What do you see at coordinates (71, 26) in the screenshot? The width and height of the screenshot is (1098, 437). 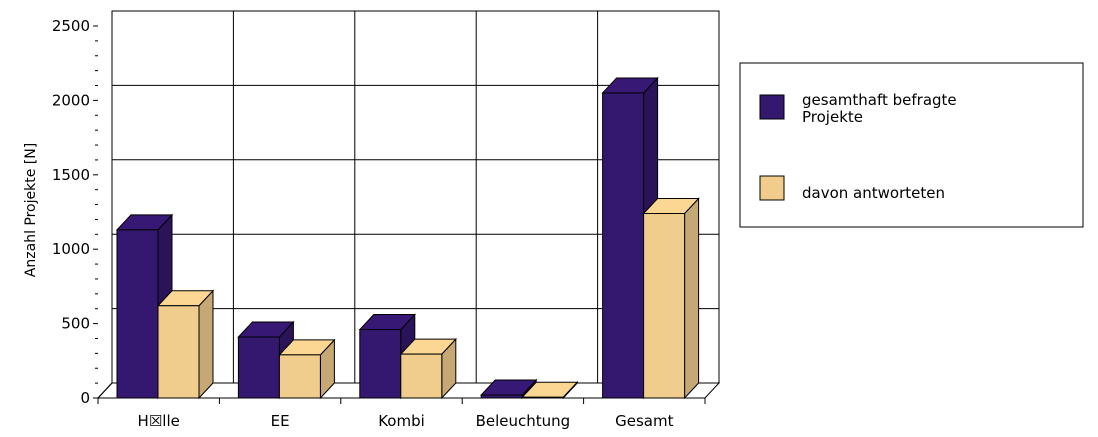 I see `y-tick-label: 2500` at bounding box center [71, 26].